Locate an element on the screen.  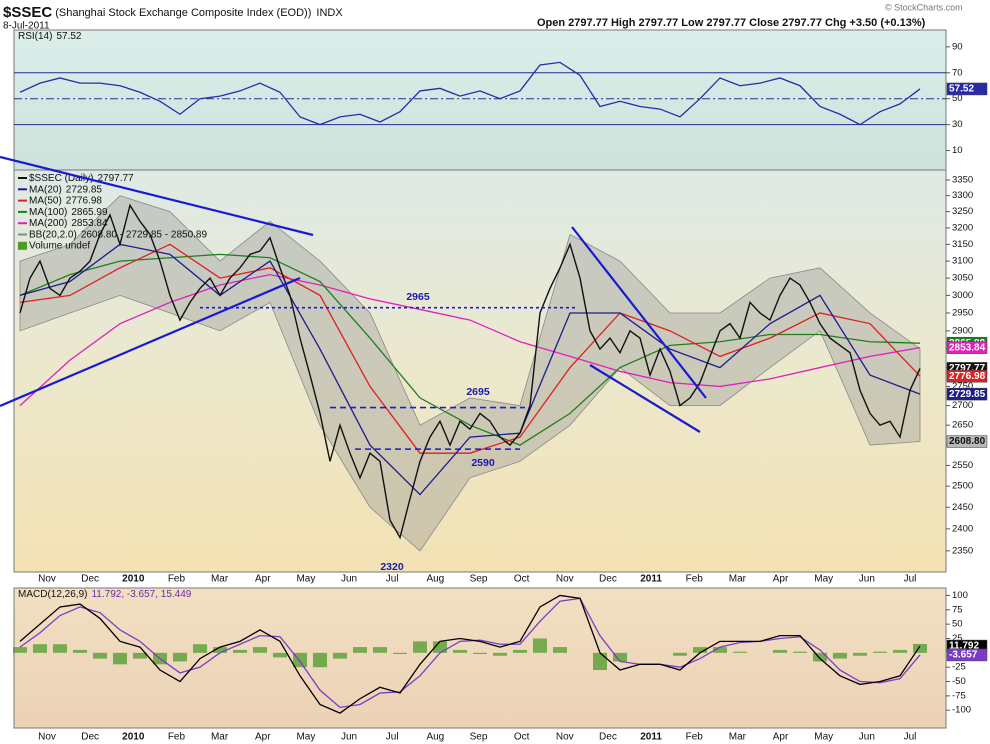
x-tick-label: Dec is located at coordinates (90, 737).